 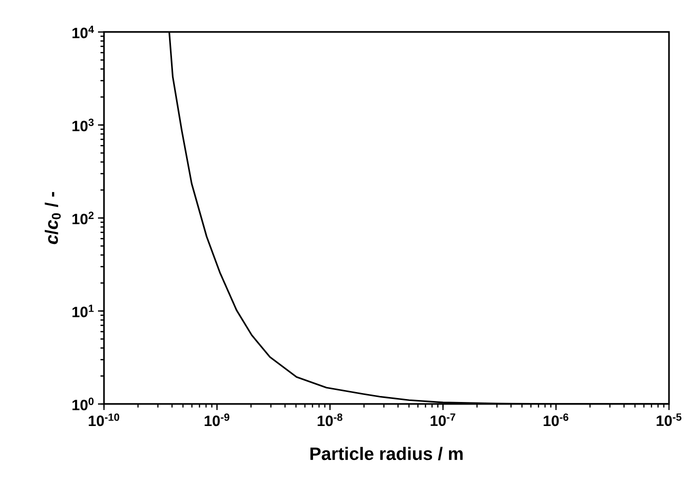 What do you see at coordinates (330, 419) in the screenshot?
I see `x-tick-label: 10$^{-8}$` at bounding box center [330, 419].